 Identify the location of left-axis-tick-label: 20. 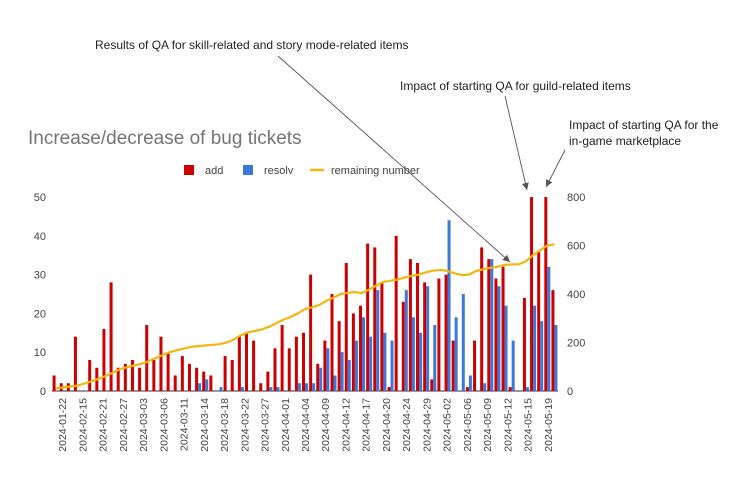
(40, 314).